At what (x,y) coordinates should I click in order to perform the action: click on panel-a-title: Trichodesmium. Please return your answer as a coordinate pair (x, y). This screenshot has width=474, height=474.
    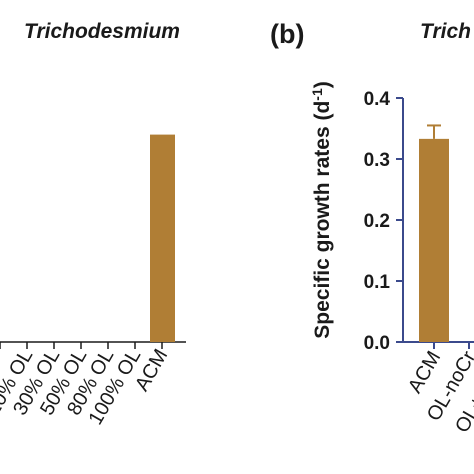
    Looking at the image, I should click on (102, 31).